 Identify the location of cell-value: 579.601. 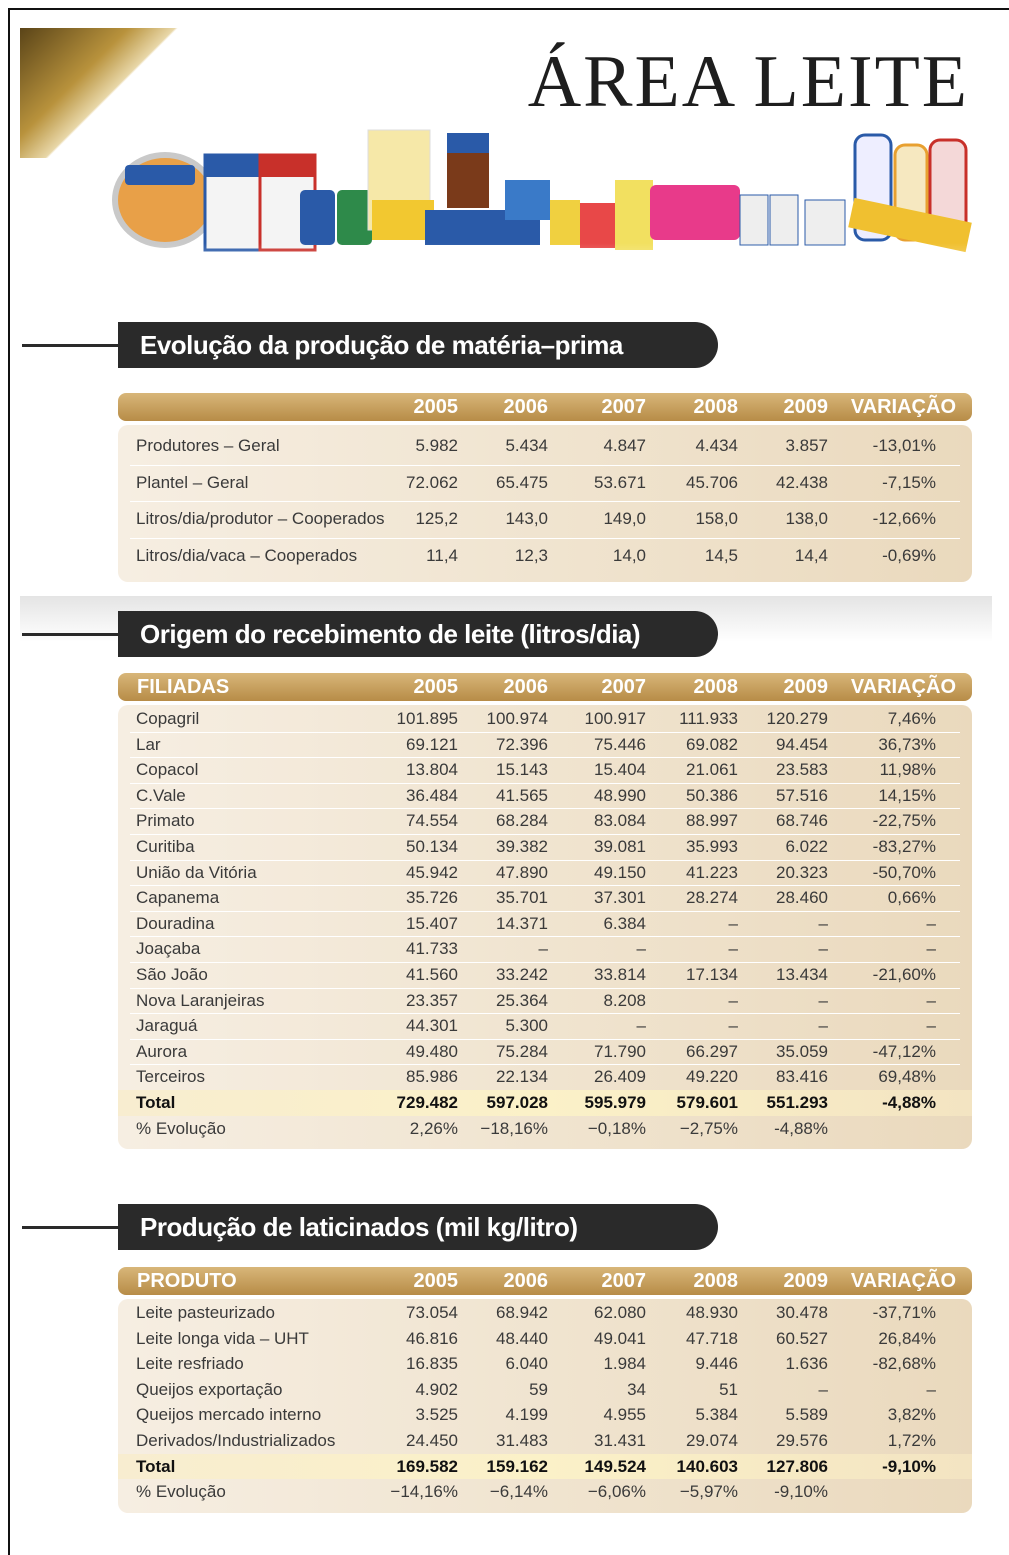
(707, 1102).